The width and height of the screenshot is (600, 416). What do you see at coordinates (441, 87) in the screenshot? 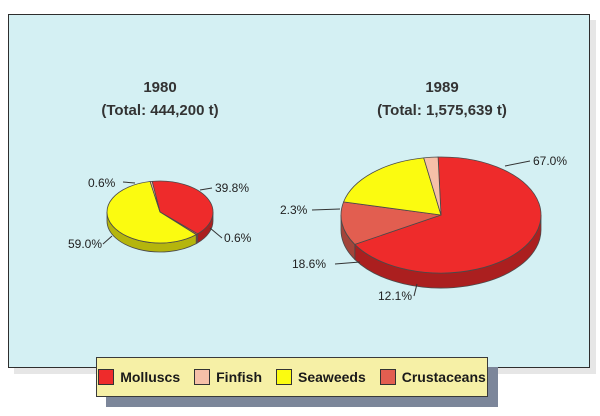
I see `pie-1989-title: 1989` at bounding box center [441, 87].